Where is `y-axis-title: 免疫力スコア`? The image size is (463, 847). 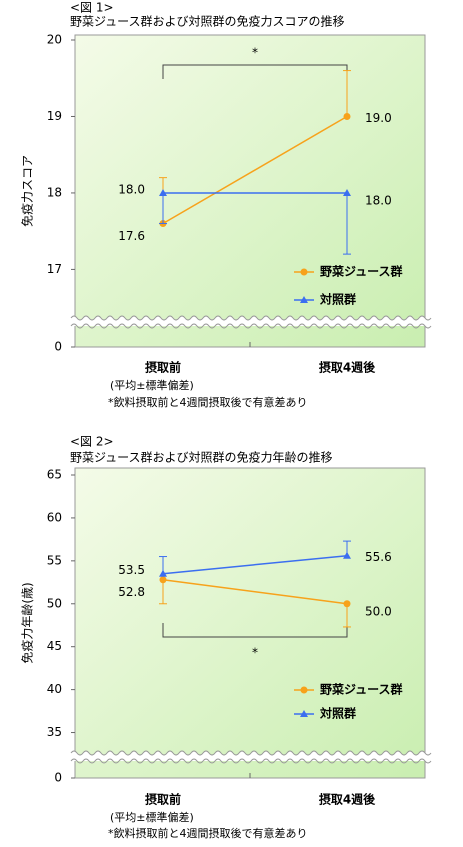 y-axis-title: 免疫力スコア is located at coordinates (27, 191).